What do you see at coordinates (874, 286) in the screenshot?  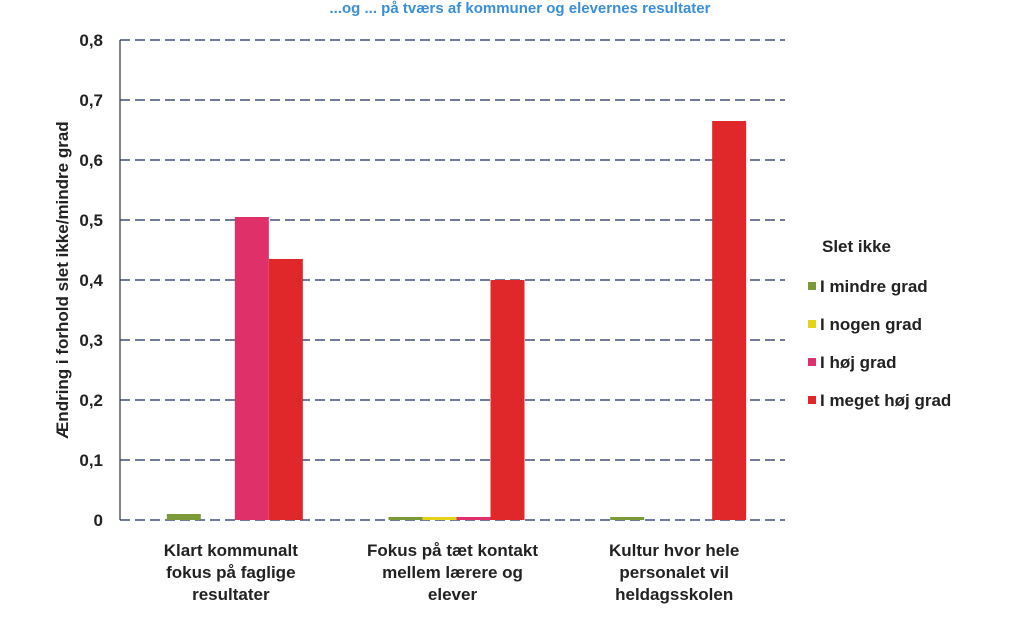 I see `legend-entry: I mindre grad` at bounding box center [874, 286].